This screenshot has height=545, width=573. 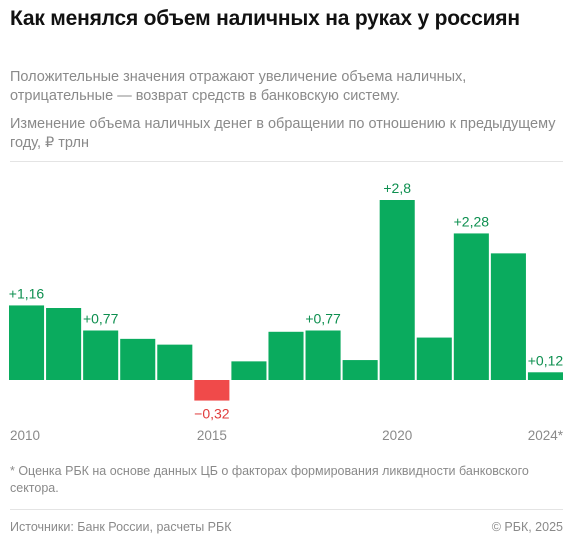 What do you see at coordinates (27, 342) in the screenshot?
I see `bar-2010` at bounding box center [27, 342].